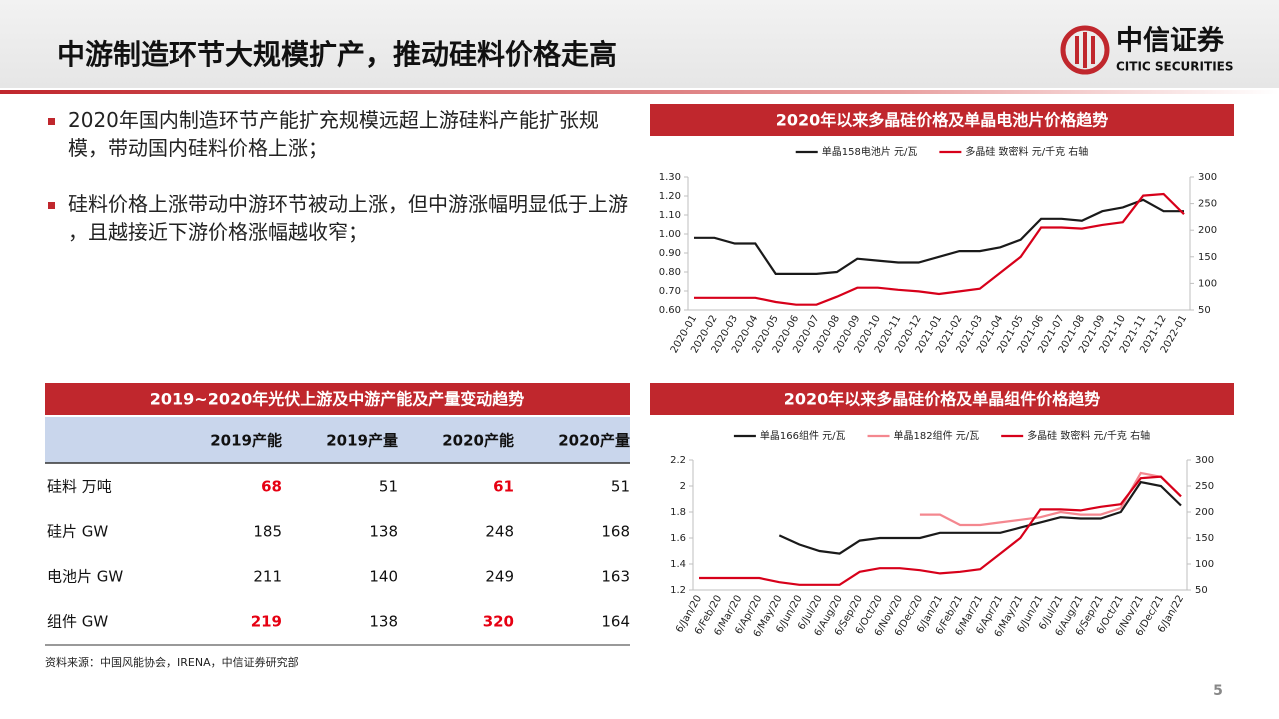  What do you see at coordinates (1170, 41) in the screenshot?
I see `logo-text: 中信证券` at bounding box center [1170, 41].